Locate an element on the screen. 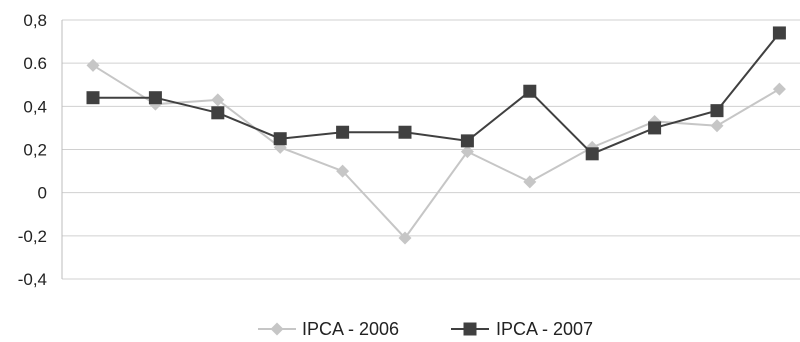 The image size is (800, 342). legend-item: IPCA - 2006 is located at coordinates (328, 329).